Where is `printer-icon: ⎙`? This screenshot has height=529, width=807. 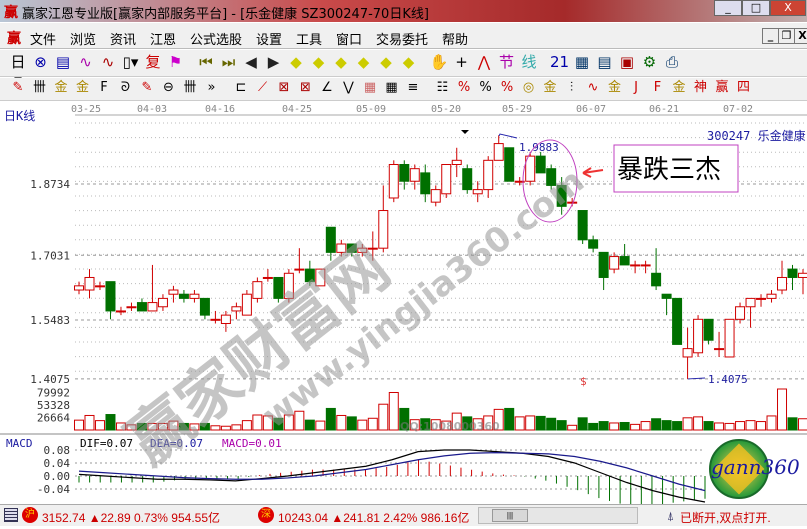
printer-icon: ⎙ is located at coordinates (671, 62).